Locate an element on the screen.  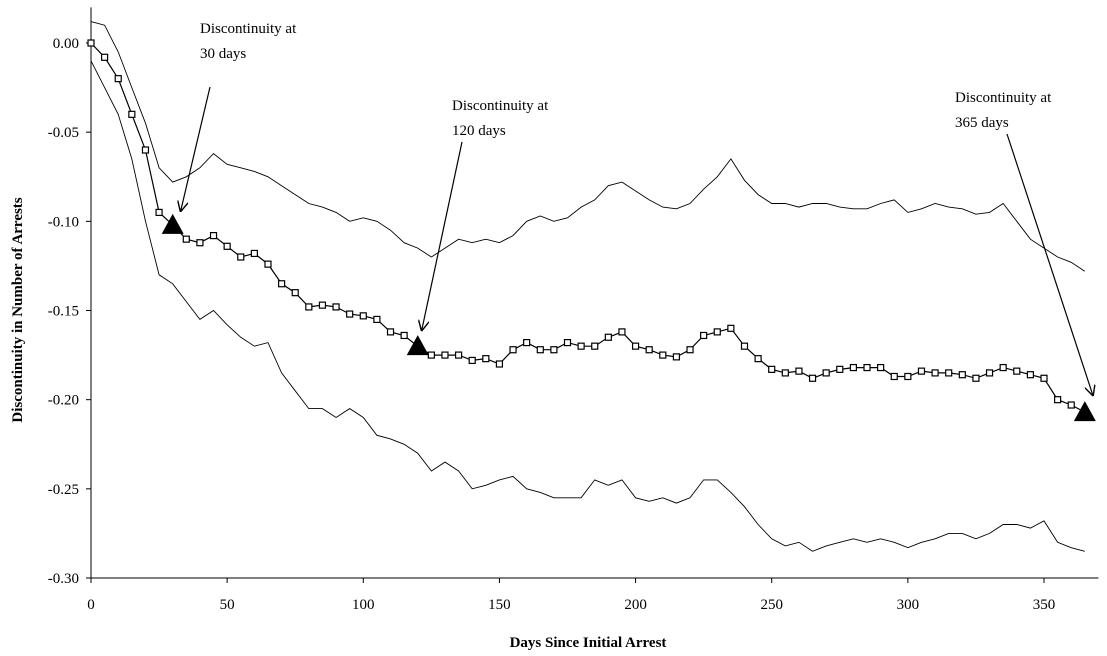
y-tick-label: -0.05 is located at coordinates (63, 133).